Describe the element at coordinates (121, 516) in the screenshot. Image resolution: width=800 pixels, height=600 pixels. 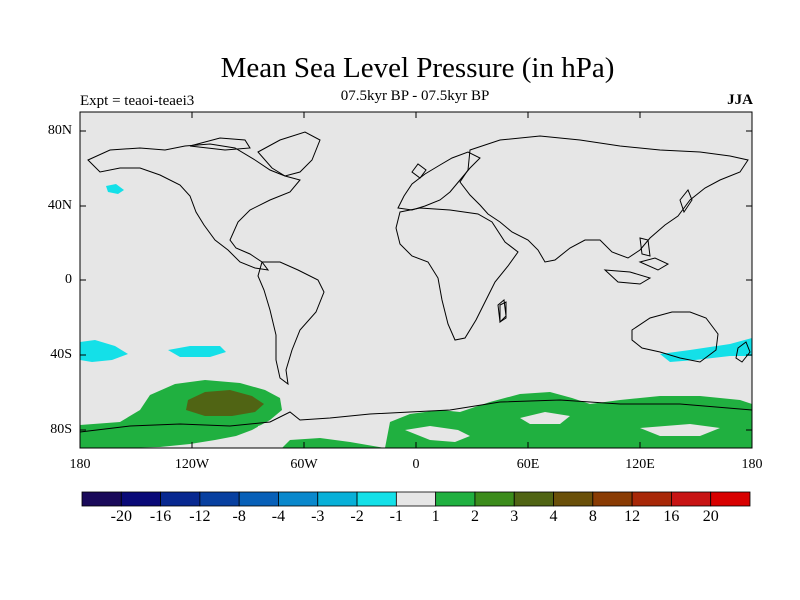
I see `colorbar-label: -20` at that location.